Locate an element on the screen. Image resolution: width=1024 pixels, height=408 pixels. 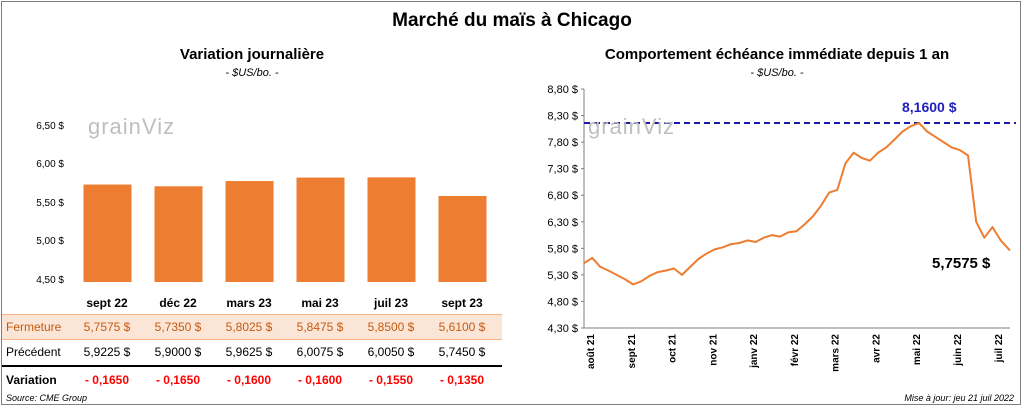
left-chart-title: Variation journalière is located at coordinates (252, 54).